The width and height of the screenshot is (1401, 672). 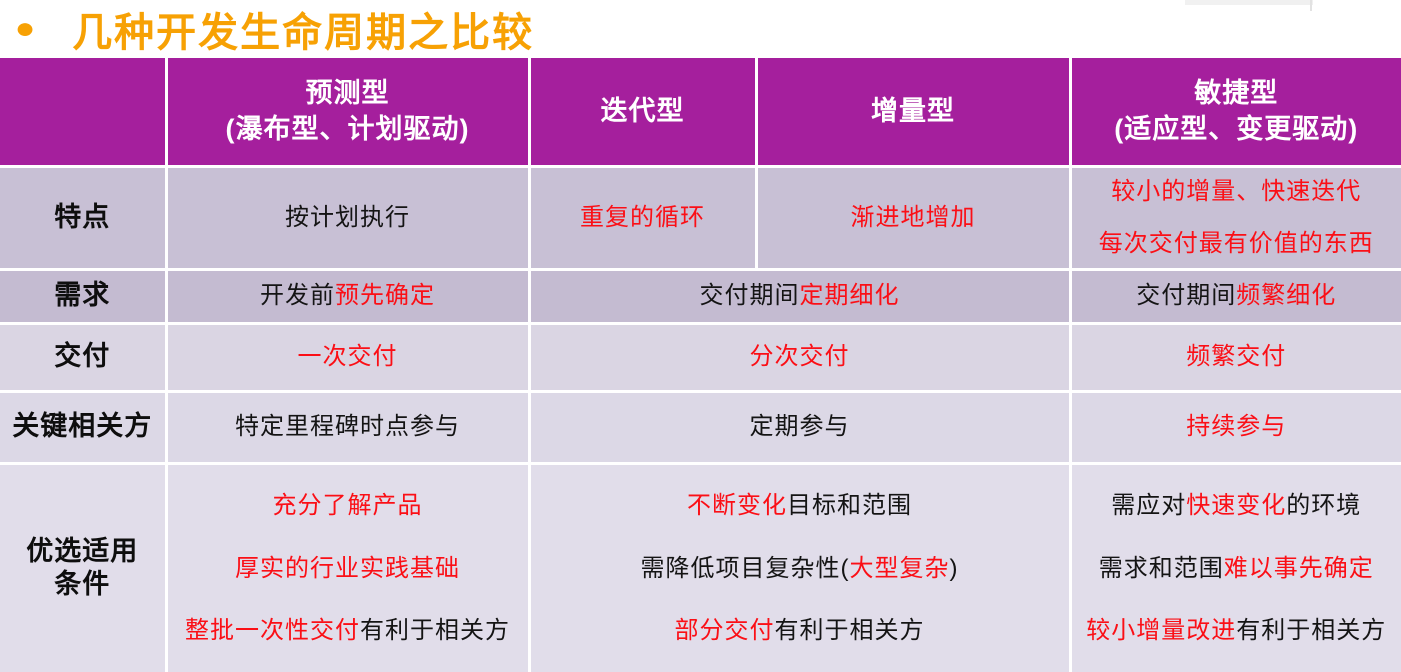 What do you see at coordinates (799, 427) in the screenshot?
I see `table-cell: 定期参与` at bounding box center [799, 427].